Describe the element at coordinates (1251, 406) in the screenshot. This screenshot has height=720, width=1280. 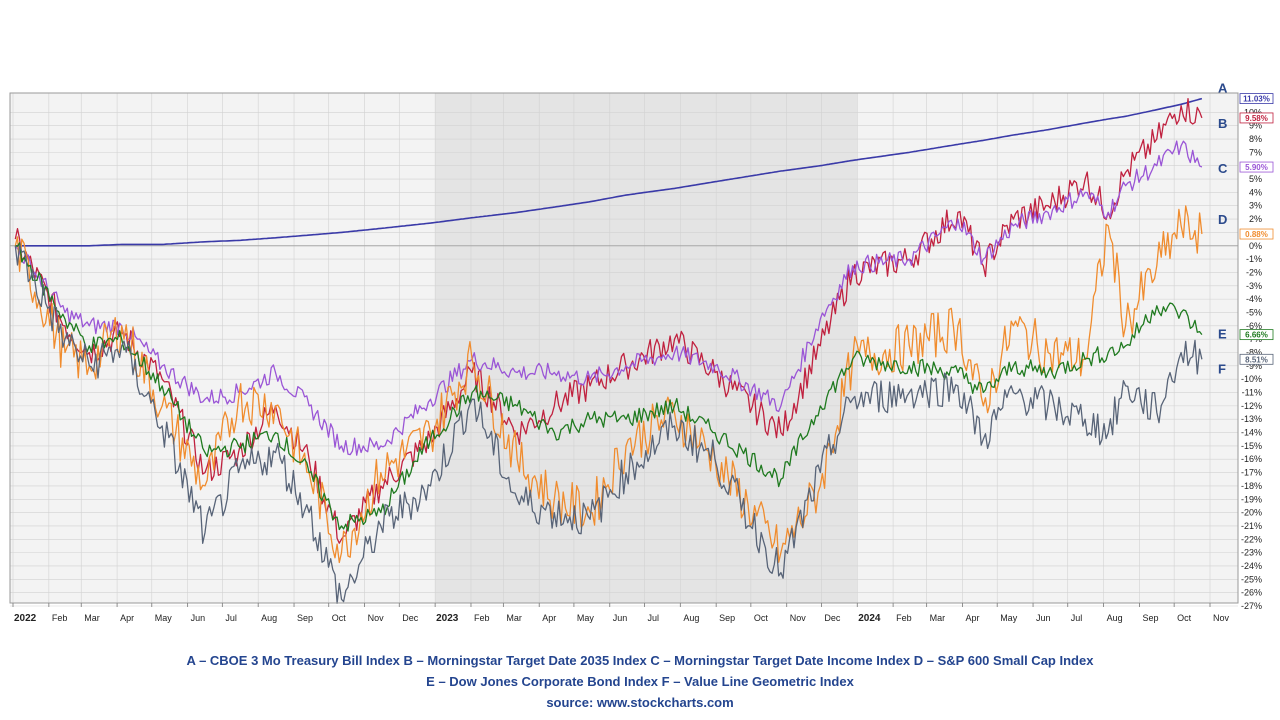
I see `y-tick-label: -12%` at that location.